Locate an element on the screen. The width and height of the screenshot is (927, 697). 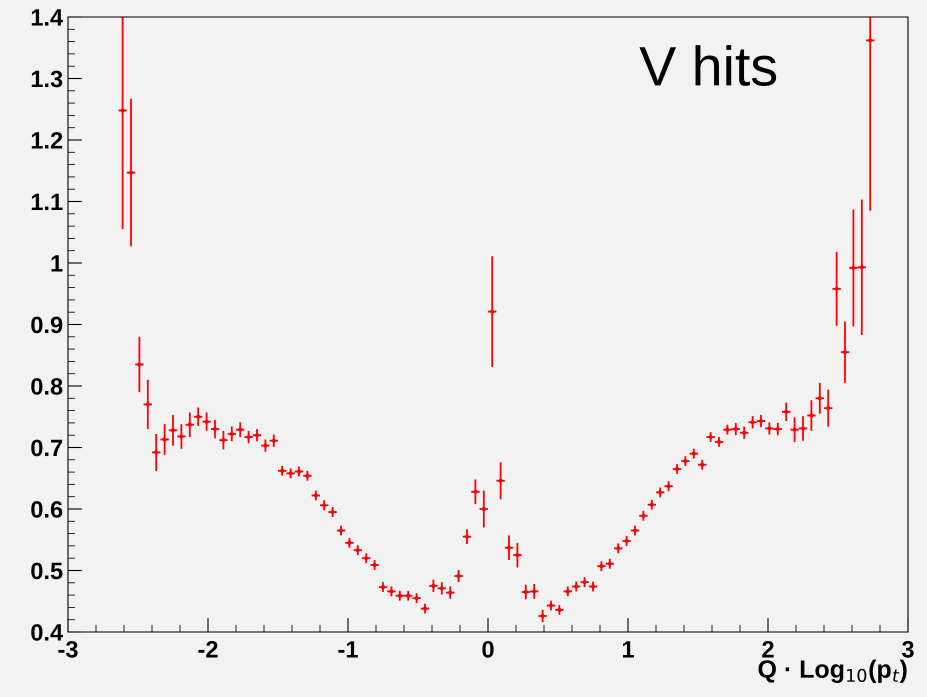
annotation: V hits is located at coordinates (707, 65).